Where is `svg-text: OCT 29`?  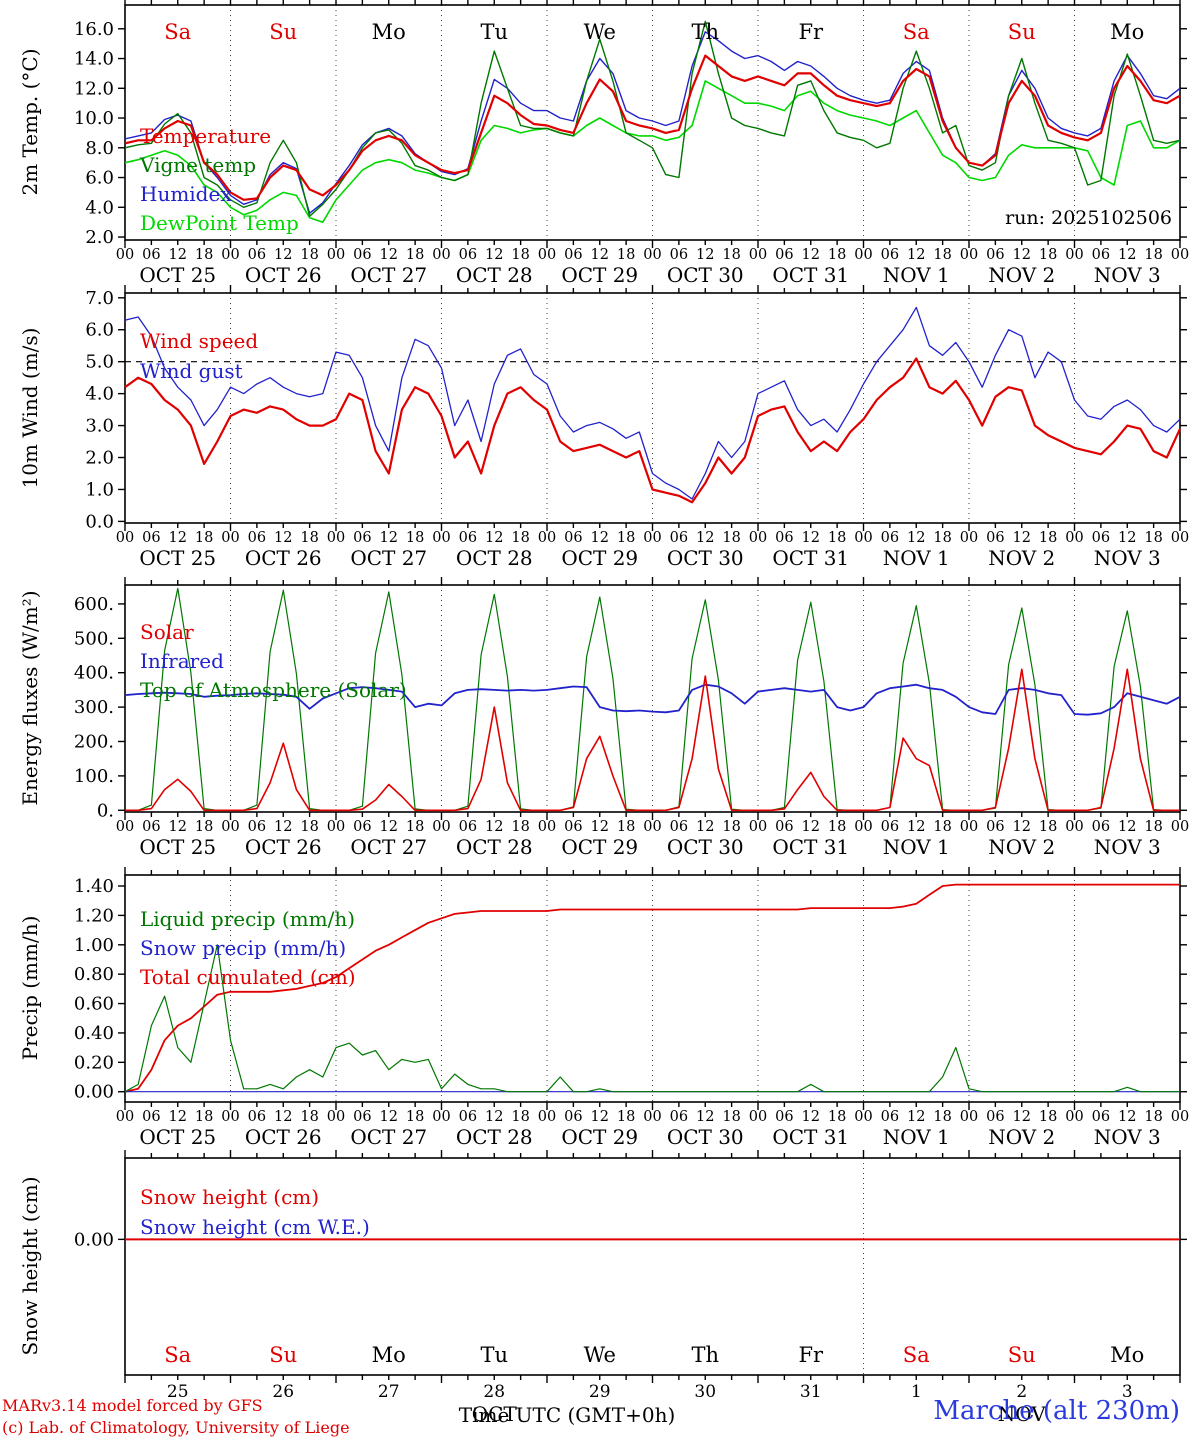 svg-text: OCT 29 is located at coordinates (599, 1137).